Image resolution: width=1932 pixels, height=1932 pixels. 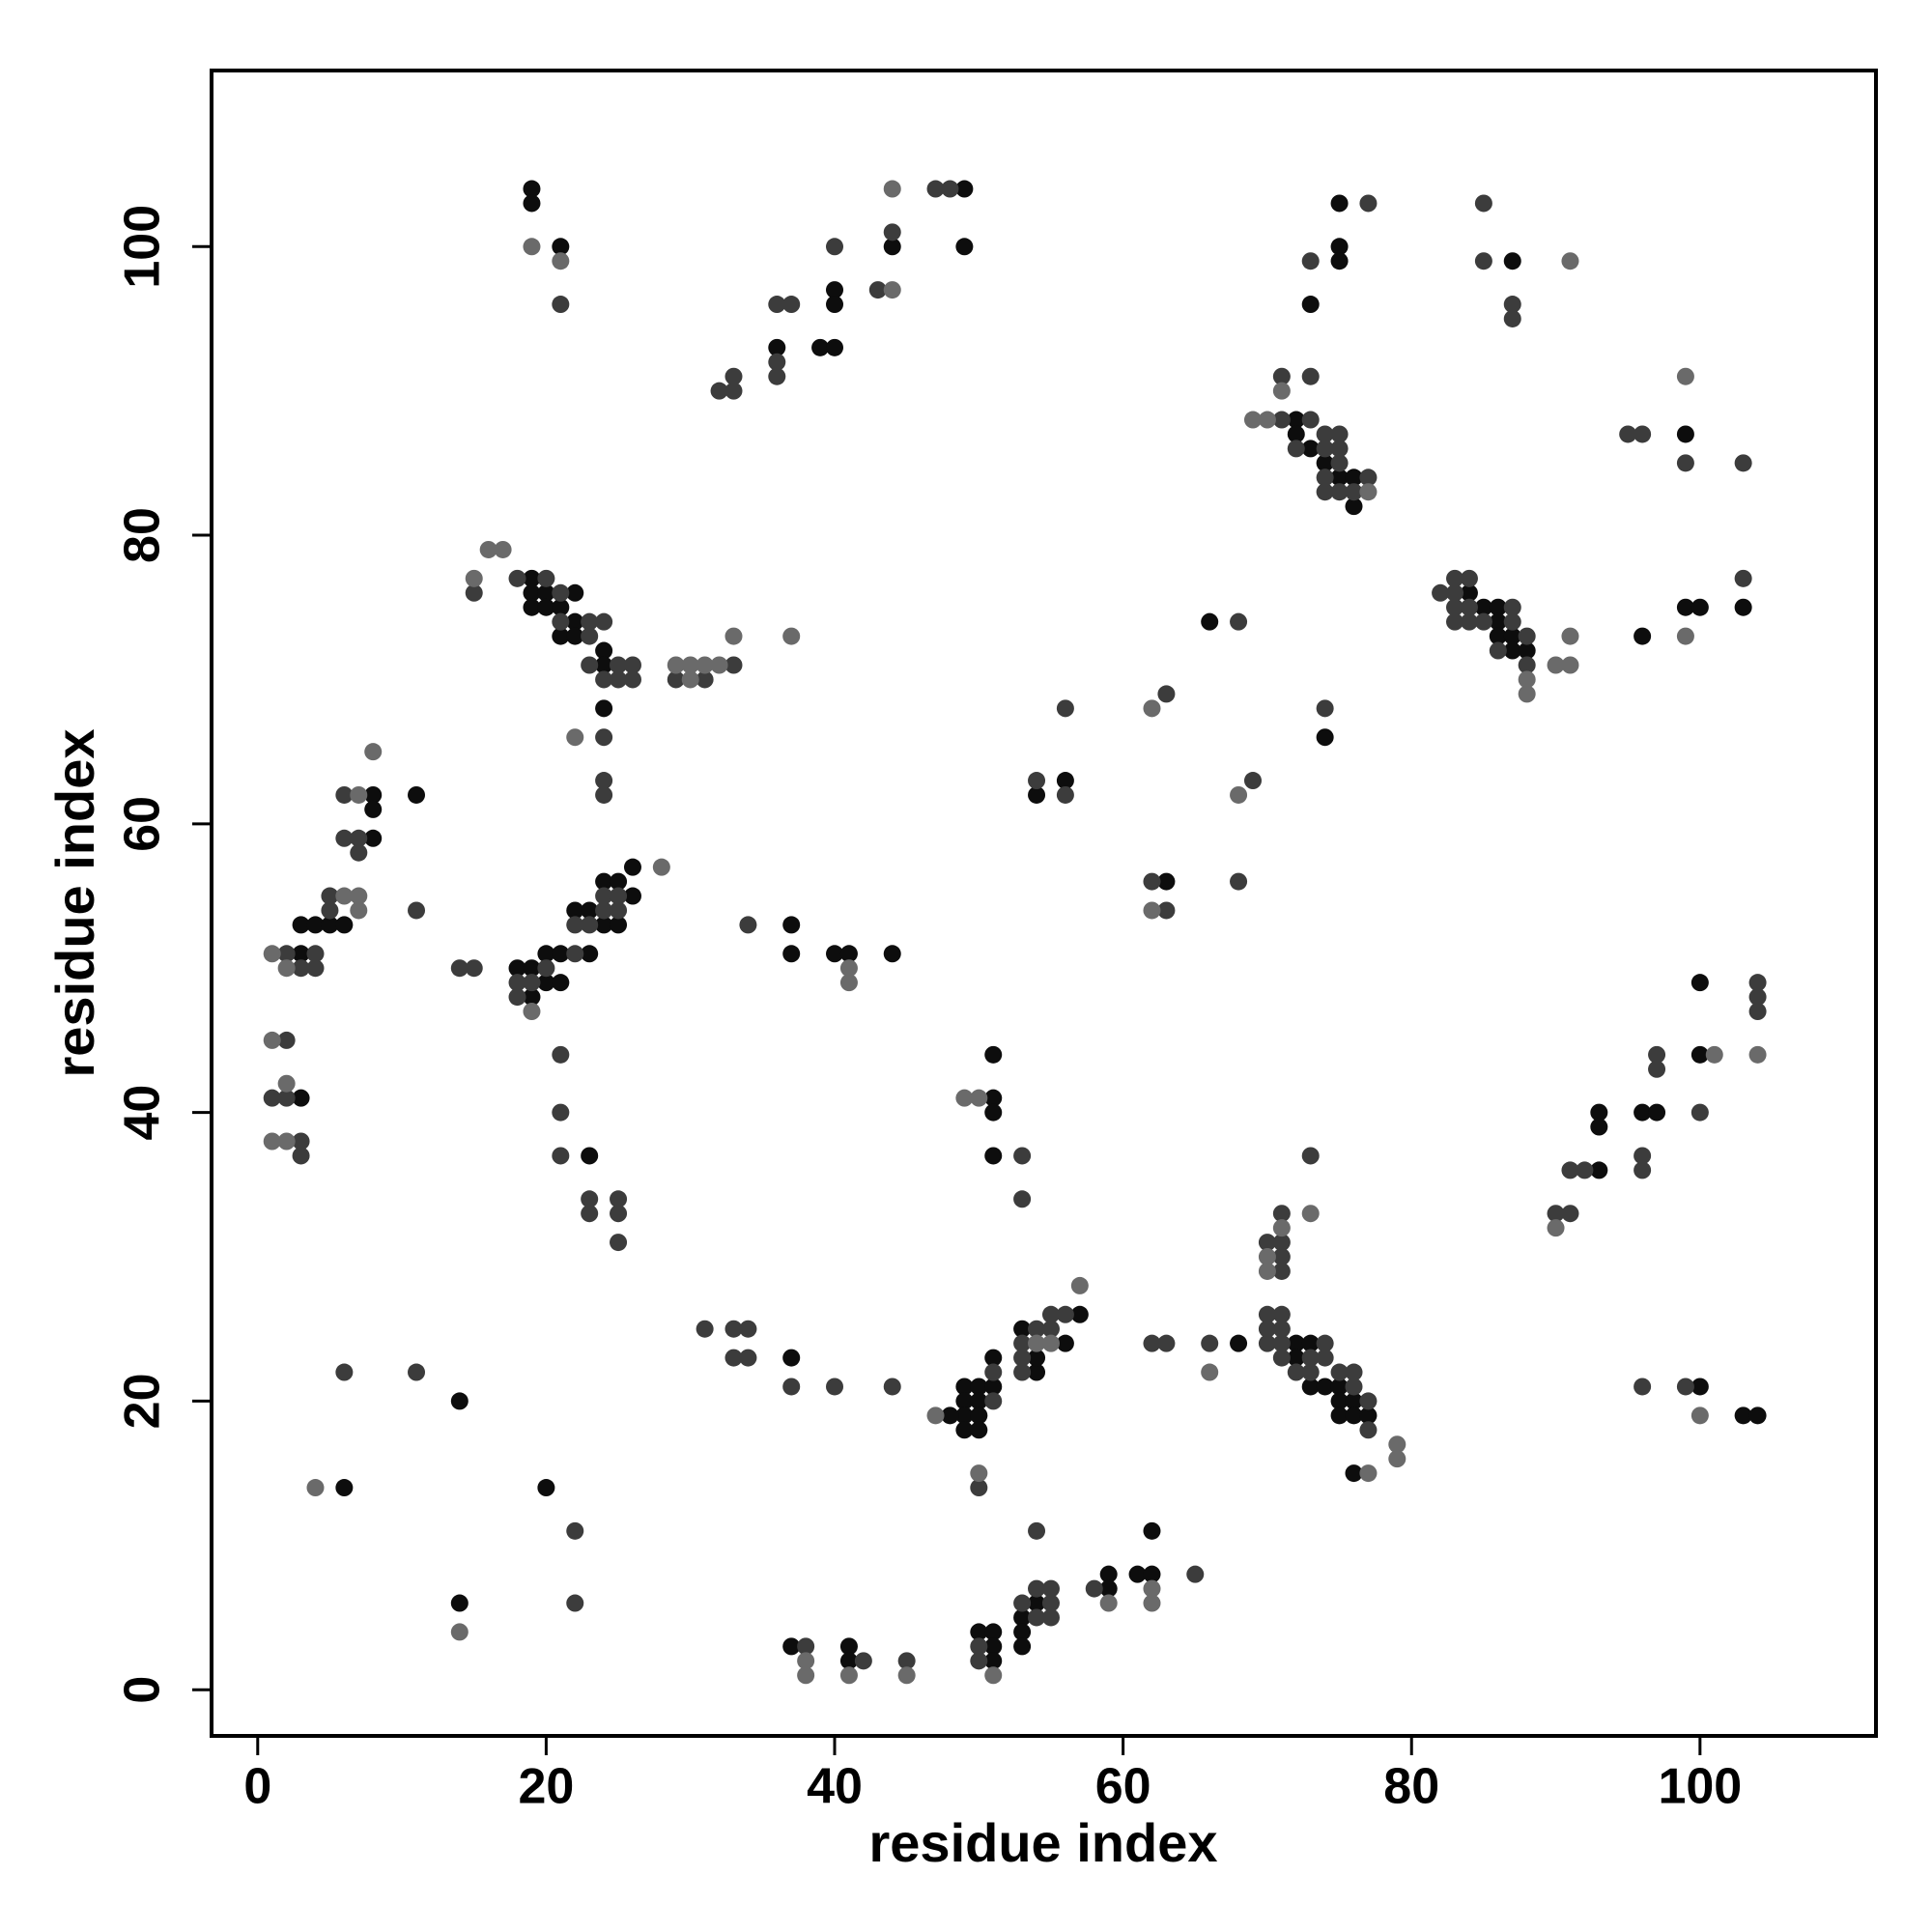 What do you see at coordinates (74, 902) in the screenshot?
I see `y-axis-title: residue index` at bounding box center [74, 902].